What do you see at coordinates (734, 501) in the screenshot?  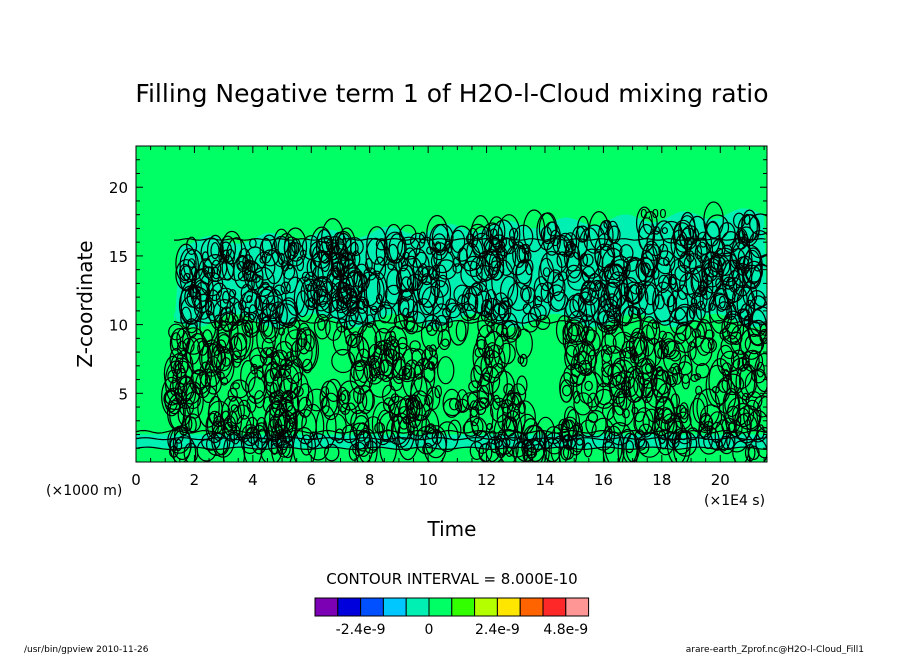 I see `x-unit-label: (×1E4 s)` at bounding box center [734, 501].